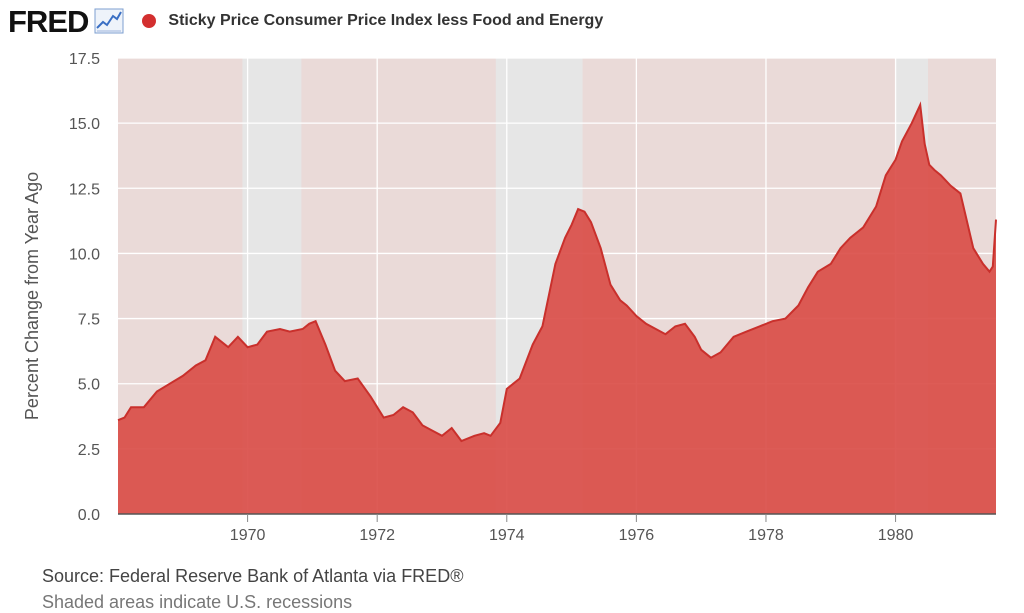 This screenshot has width=1024, height=613. I want to click on x-tick-label: 1980, so click(896, 535).